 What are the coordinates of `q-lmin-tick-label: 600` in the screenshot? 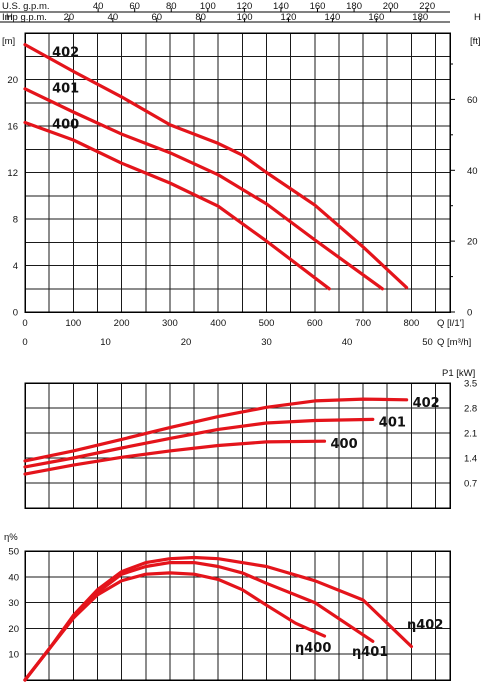 It's located at (315, 323).